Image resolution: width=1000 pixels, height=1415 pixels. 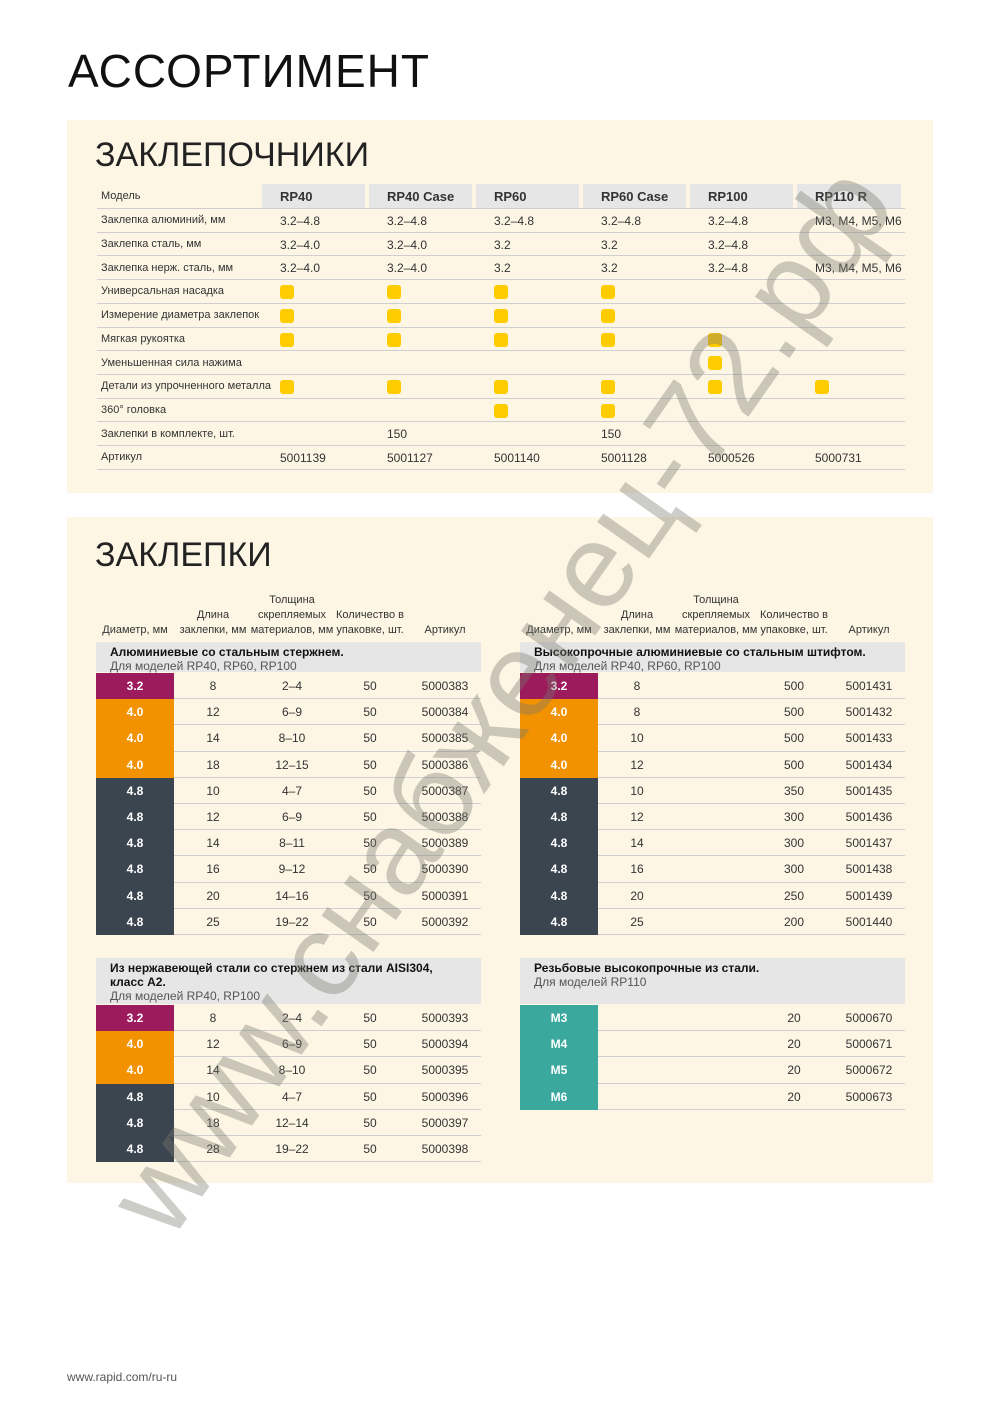 I want to click on cell: 25, so click(x=213, y=921).